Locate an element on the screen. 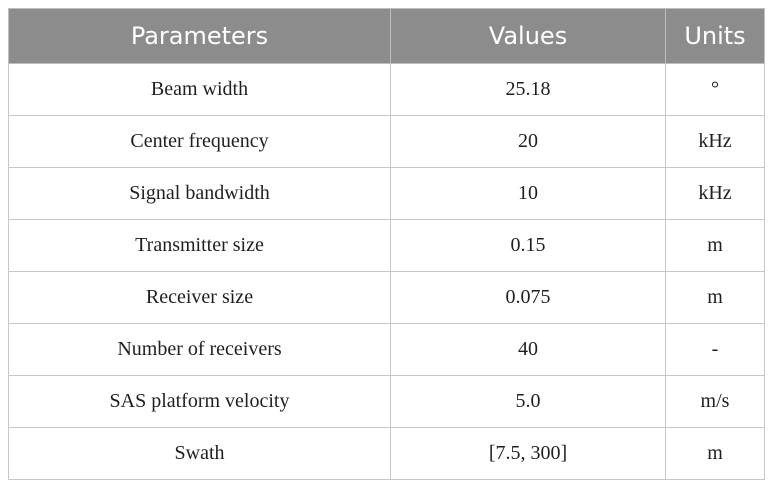 Image resolution: width=772 pixels, height=488 pixels. table-row: Number of receivers 40 - is located at coordinates (386, 349).